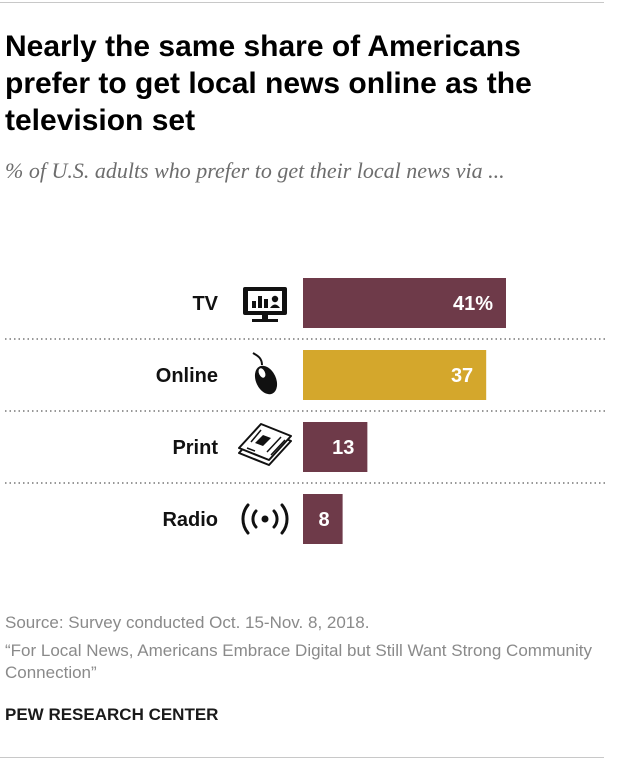  I want to click on value-label-tv: 41%, so click(473, 304).